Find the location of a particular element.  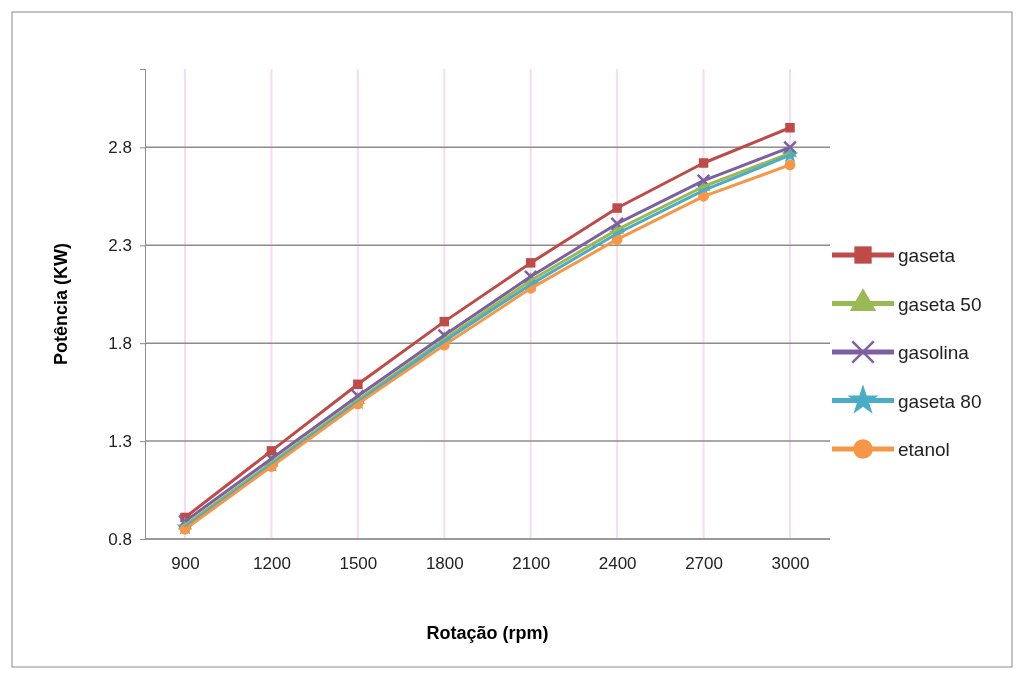

legend-label: gaseta 80 is located at coordinates (940, 401).